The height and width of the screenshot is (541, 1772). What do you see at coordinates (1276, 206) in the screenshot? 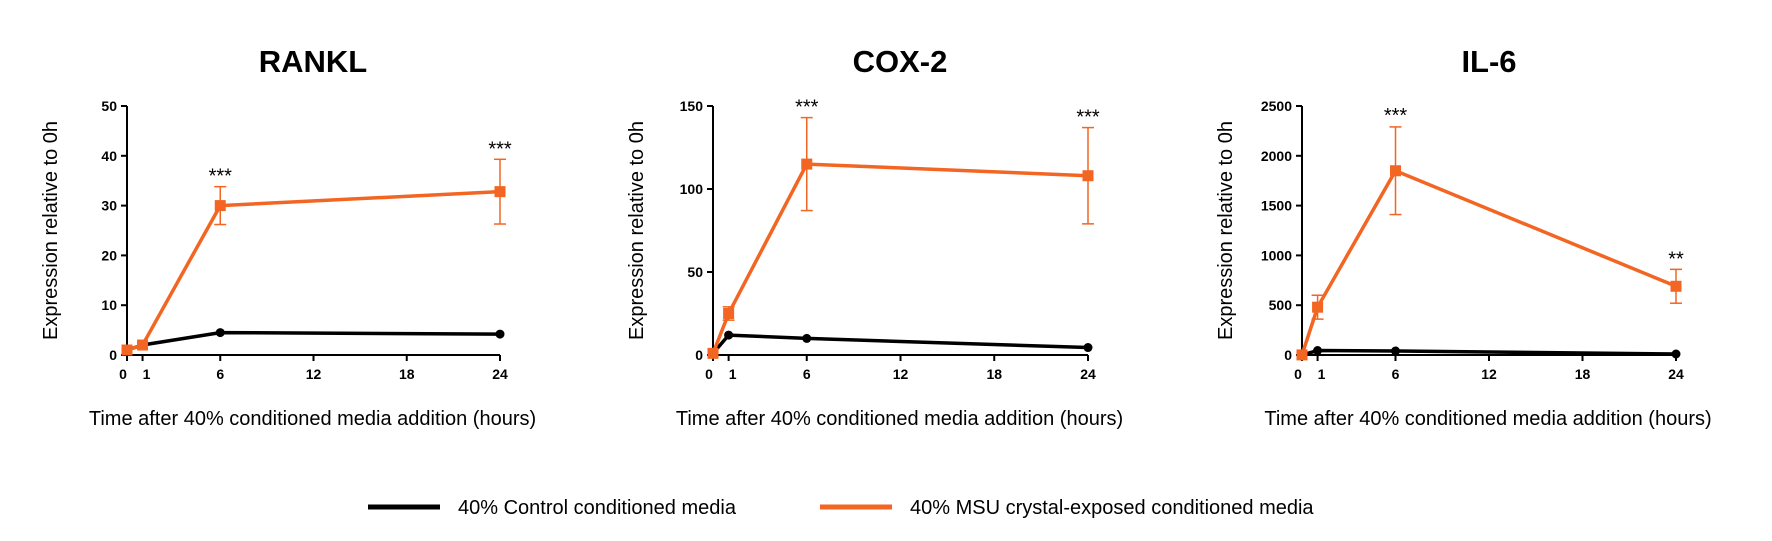
I see `y-tick-label: 1500` at bounding box center [1276, 206].